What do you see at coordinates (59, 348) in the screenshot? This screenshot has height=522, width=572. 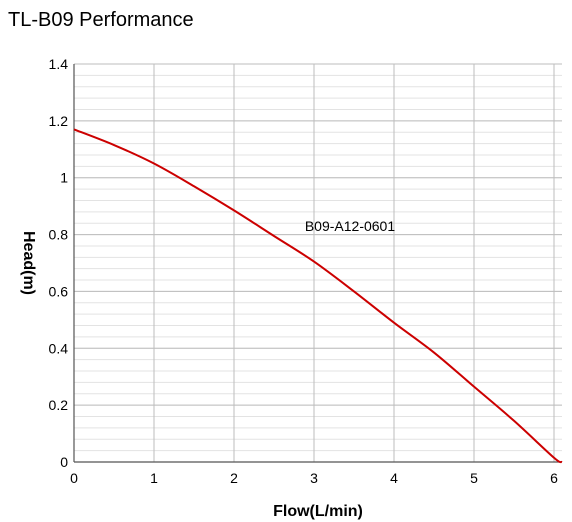 I see `y-tick-label: 0.4` at bounding box center [59, 348].